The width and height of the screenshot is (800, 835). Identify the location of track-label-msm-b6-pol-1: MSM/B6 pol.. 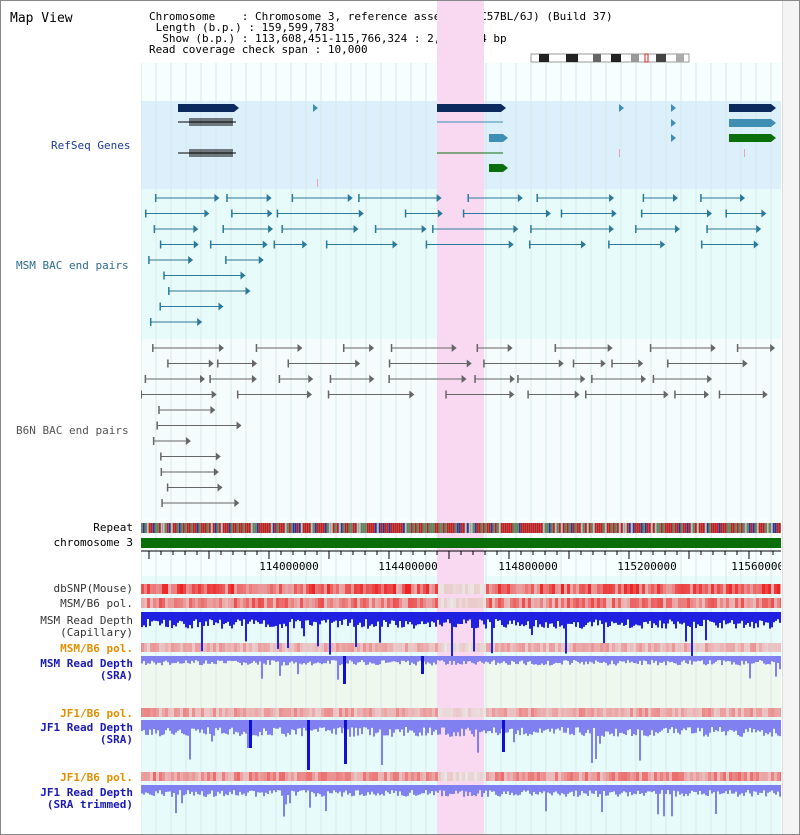
(96, 603).